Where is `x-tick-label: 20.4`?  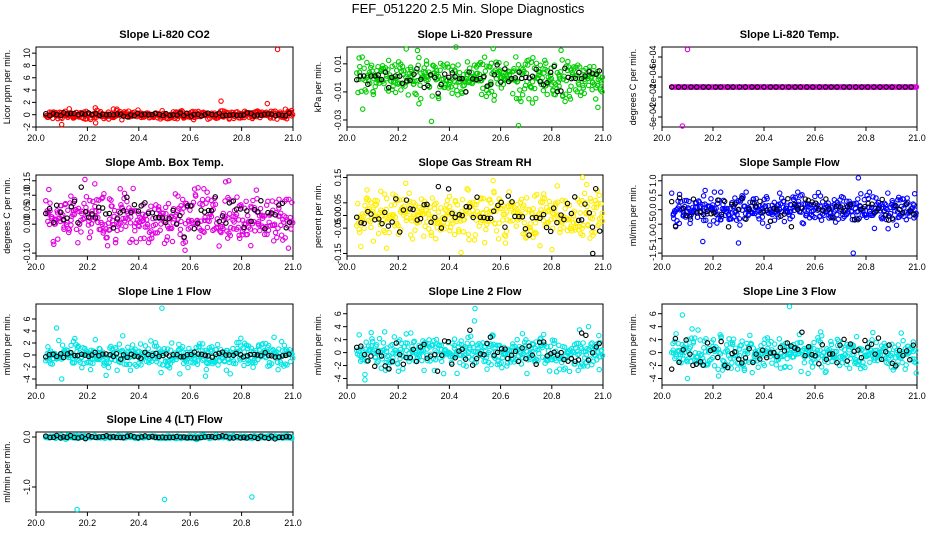
x-tick-label: 20.4 is located at coordinates (139, 396).